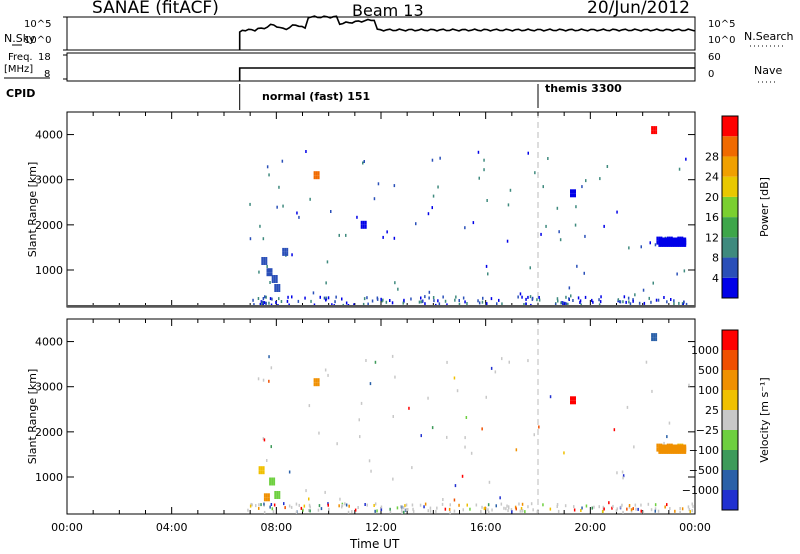 The width and height of the screenshot is (800, 554). I want to click on freq-label-line1: Freq., so click(20, 57).